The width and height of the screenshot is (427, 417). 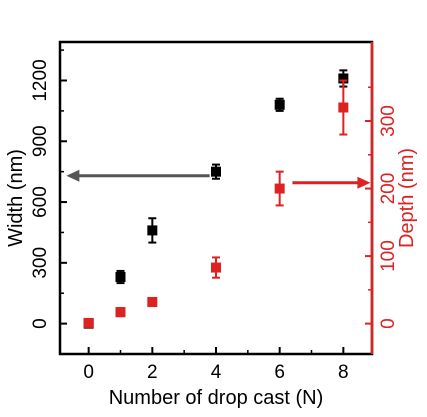 What do you see at coordinates (216, 398) in the screenshot?
I see `x-axis-title: Number of drop cast (N)` at bounding box center [216, 398].